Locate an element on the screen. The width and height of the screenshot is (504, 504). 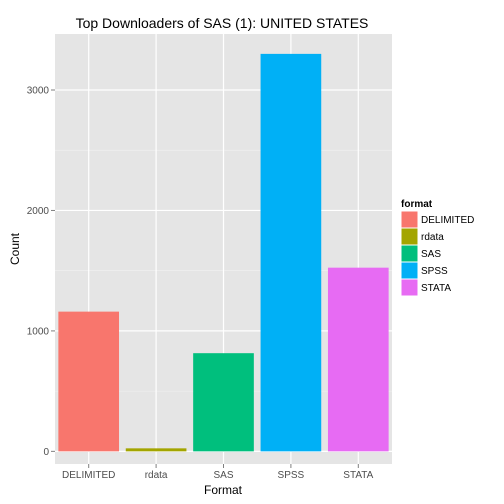
y-axis: 0 1000 2000 3000 is located at coordinates (41, 272).